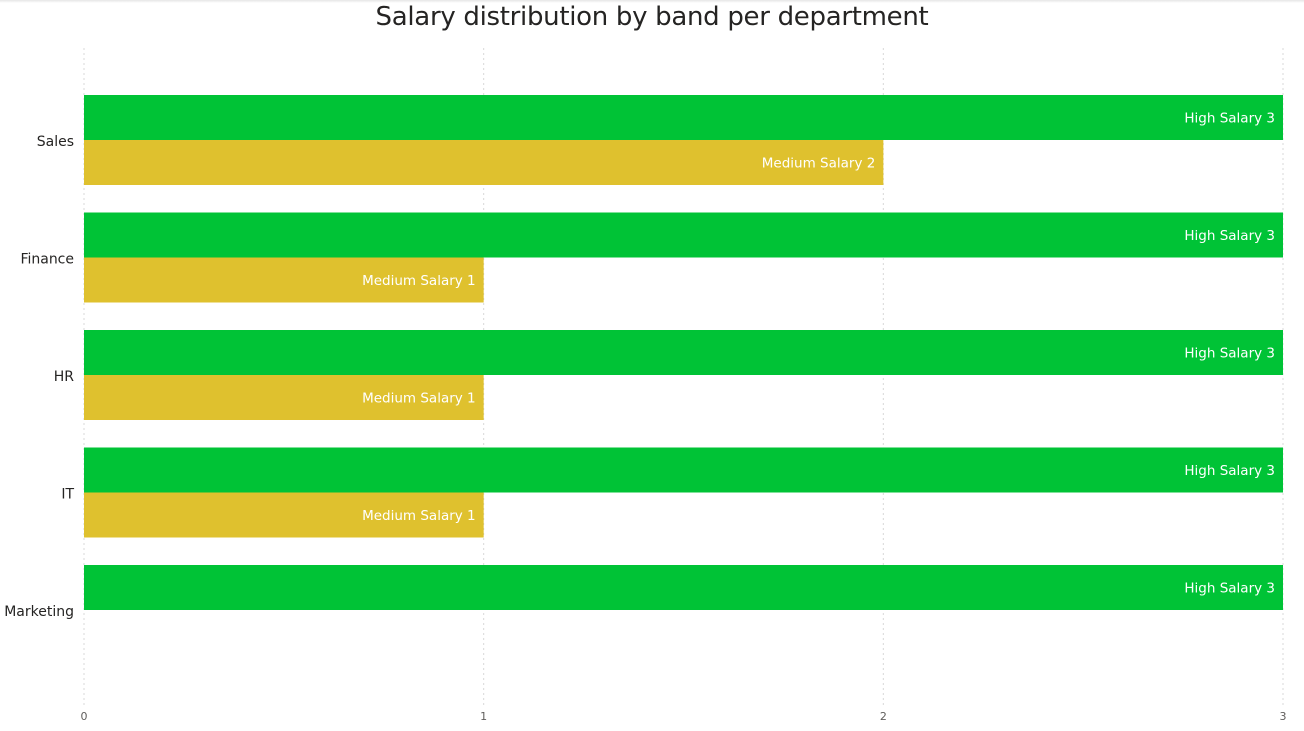  Describe the element at coordinates (55, 142) in the screenshot. I see `category-label: Sales` at that location.